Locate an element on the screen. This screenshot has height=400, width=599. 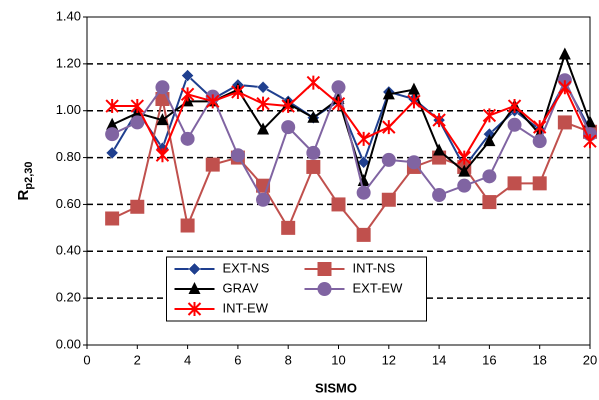
y-tick-label: 0.00 is located at coordinates (68, 343).